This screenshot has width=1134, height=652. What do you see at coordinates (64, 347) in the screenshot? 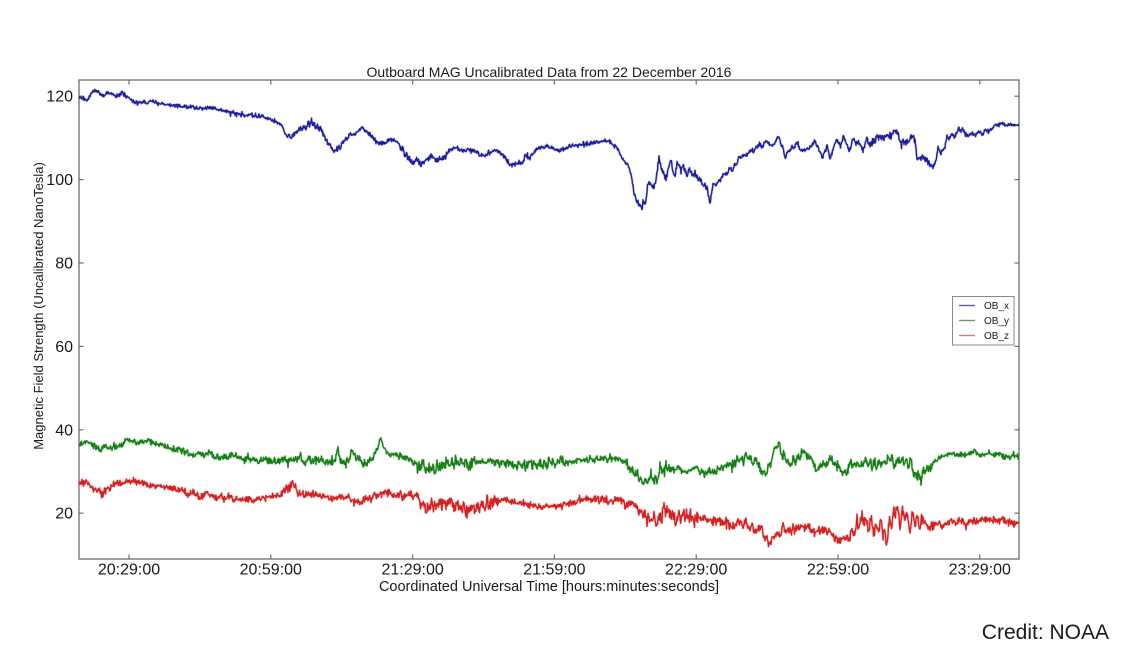
I see `svg-text: 60` at bounding box center [64, 347].